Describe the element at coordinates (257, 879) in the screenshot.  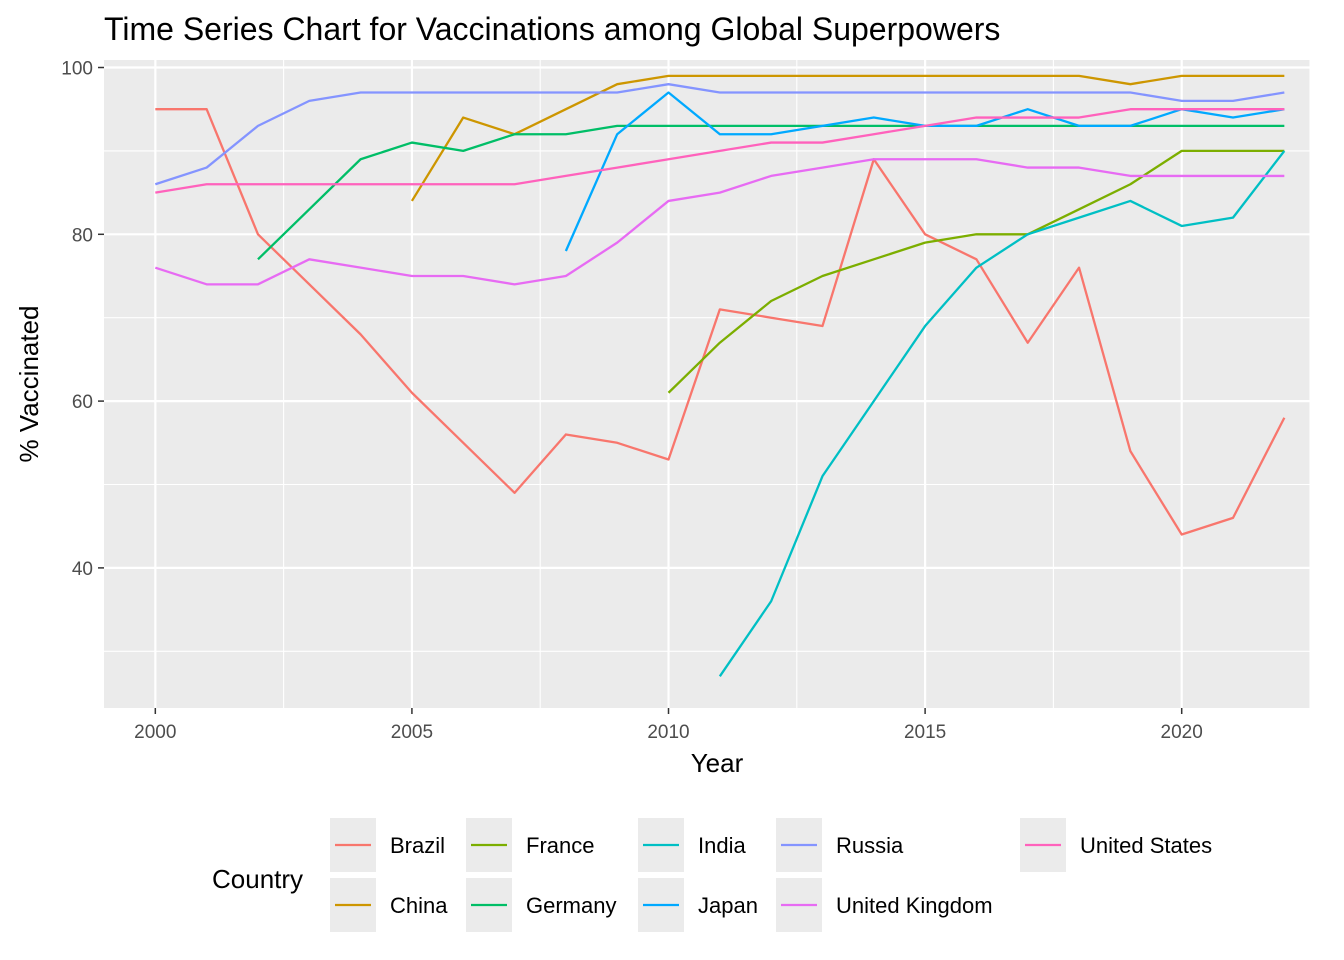
I see `legend-title: Country` at that location.